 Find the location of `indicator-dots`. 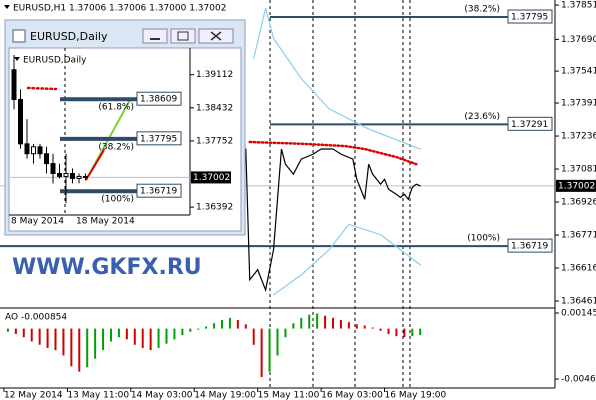

indicator-dots is located at coordinates (42, 88).